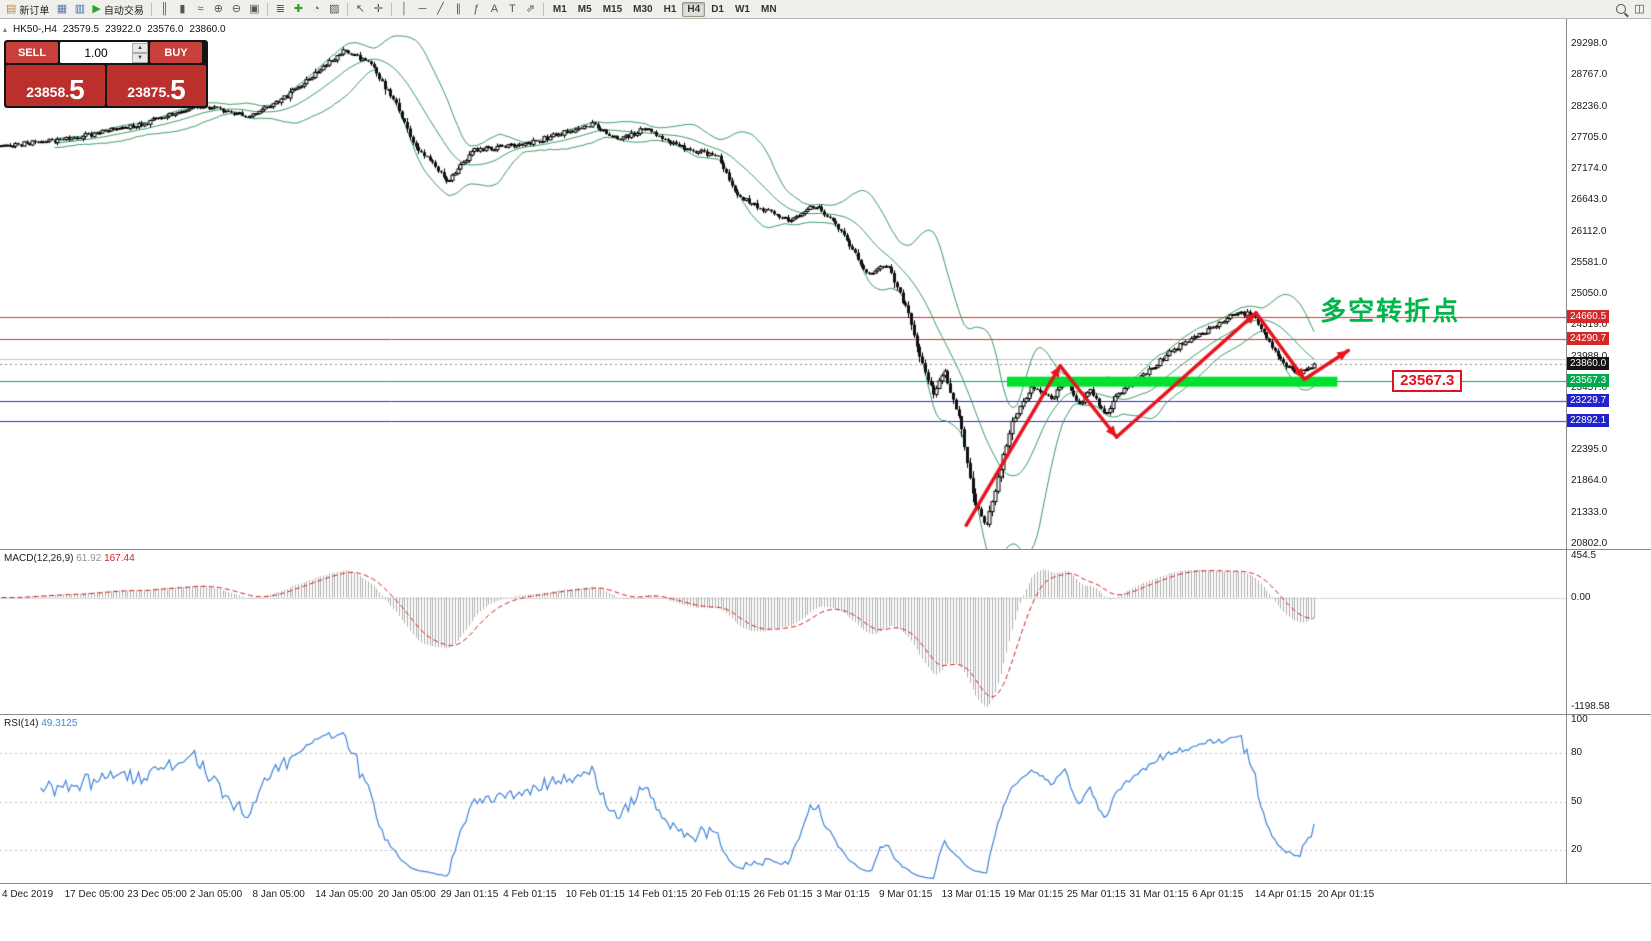 Image resolution: width=1651 pixels, height=941 pixels. What do you see at coordinates (216, 894) in the screenshot?
I see `time-axis-label: 2 Jan 05:00` at bounding box center [216, 894].